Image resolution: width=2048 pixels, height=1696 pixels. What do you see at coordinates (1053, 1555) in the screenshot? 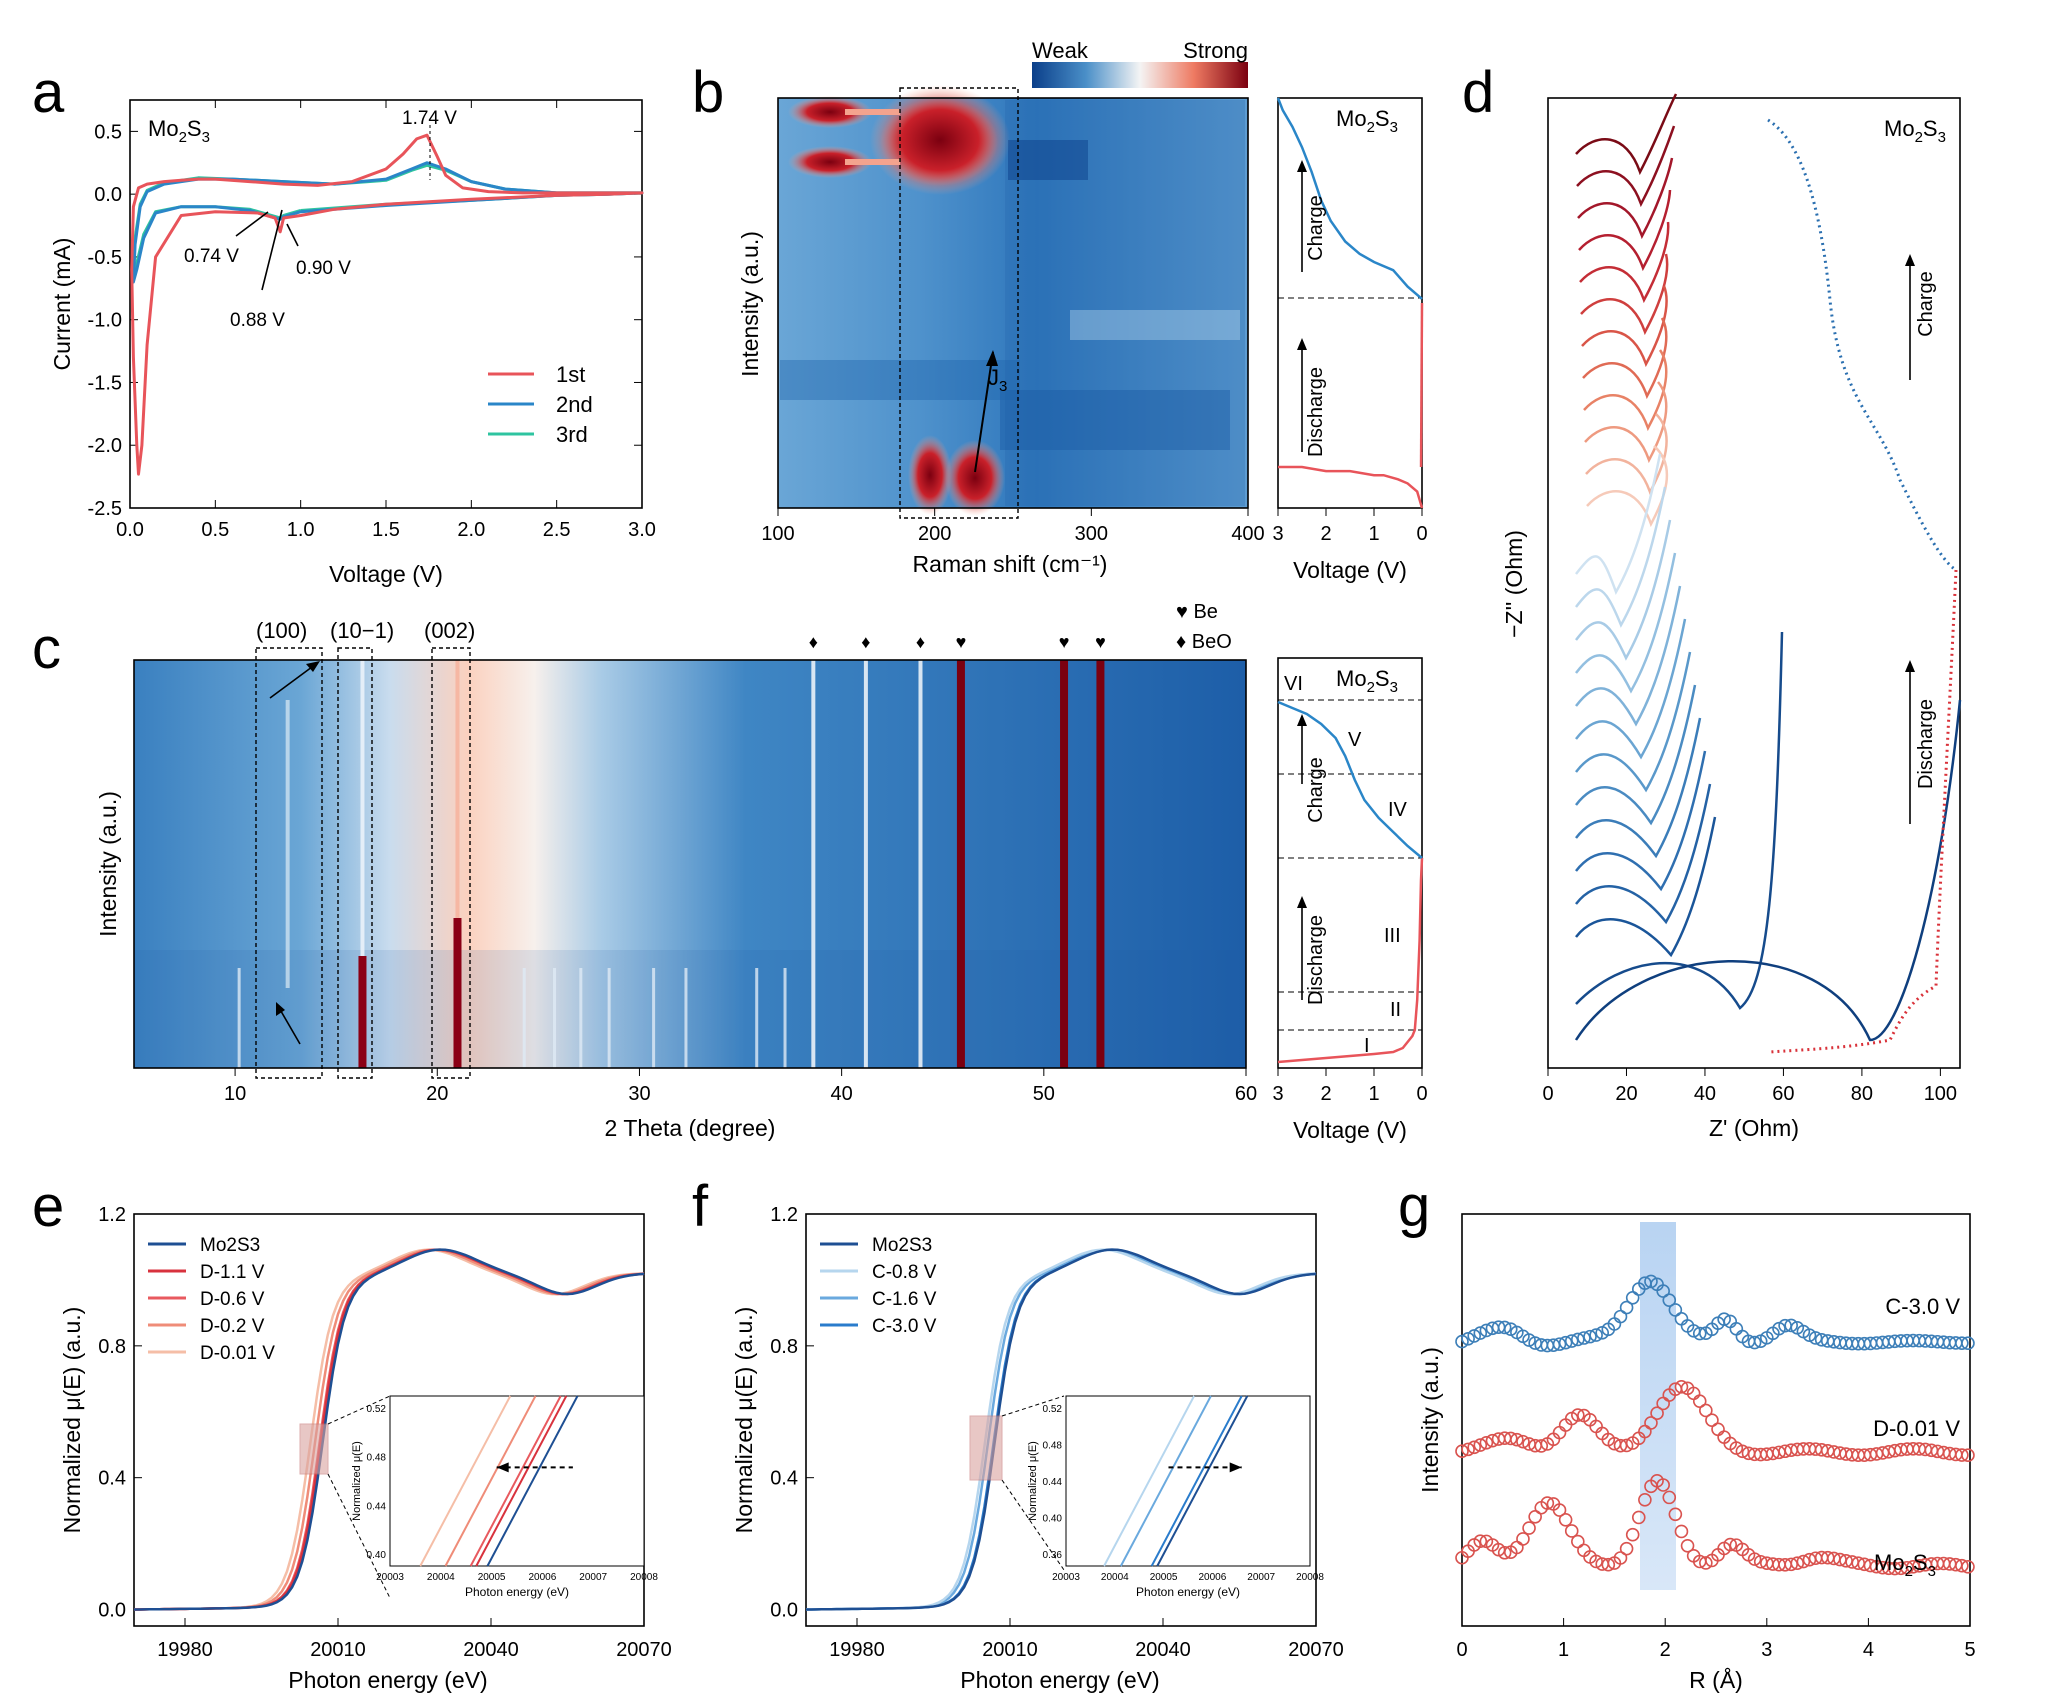
I see `inset-y-tick-label: 0.36` at bounding box center [1053, 1555].